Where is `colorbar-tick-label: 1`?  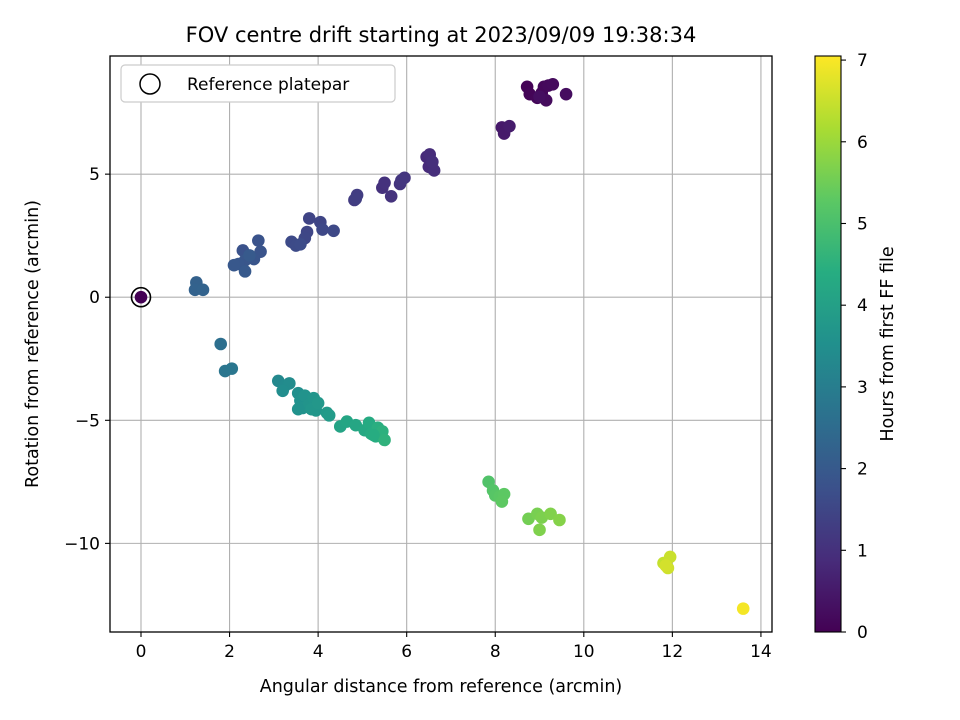 colorbar-tick-label: 1 is located at coordinates (862, 551).